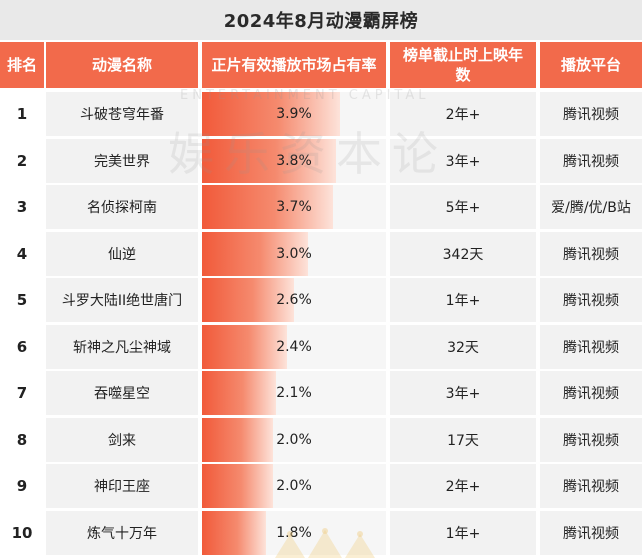 The width and height of the screenshot is (642, 558). What do you see at coordinates (122, 346) in the screenshot?
I see `anime-name-cell: 斩神之凡尘神域` at bounding box center [122, 346].